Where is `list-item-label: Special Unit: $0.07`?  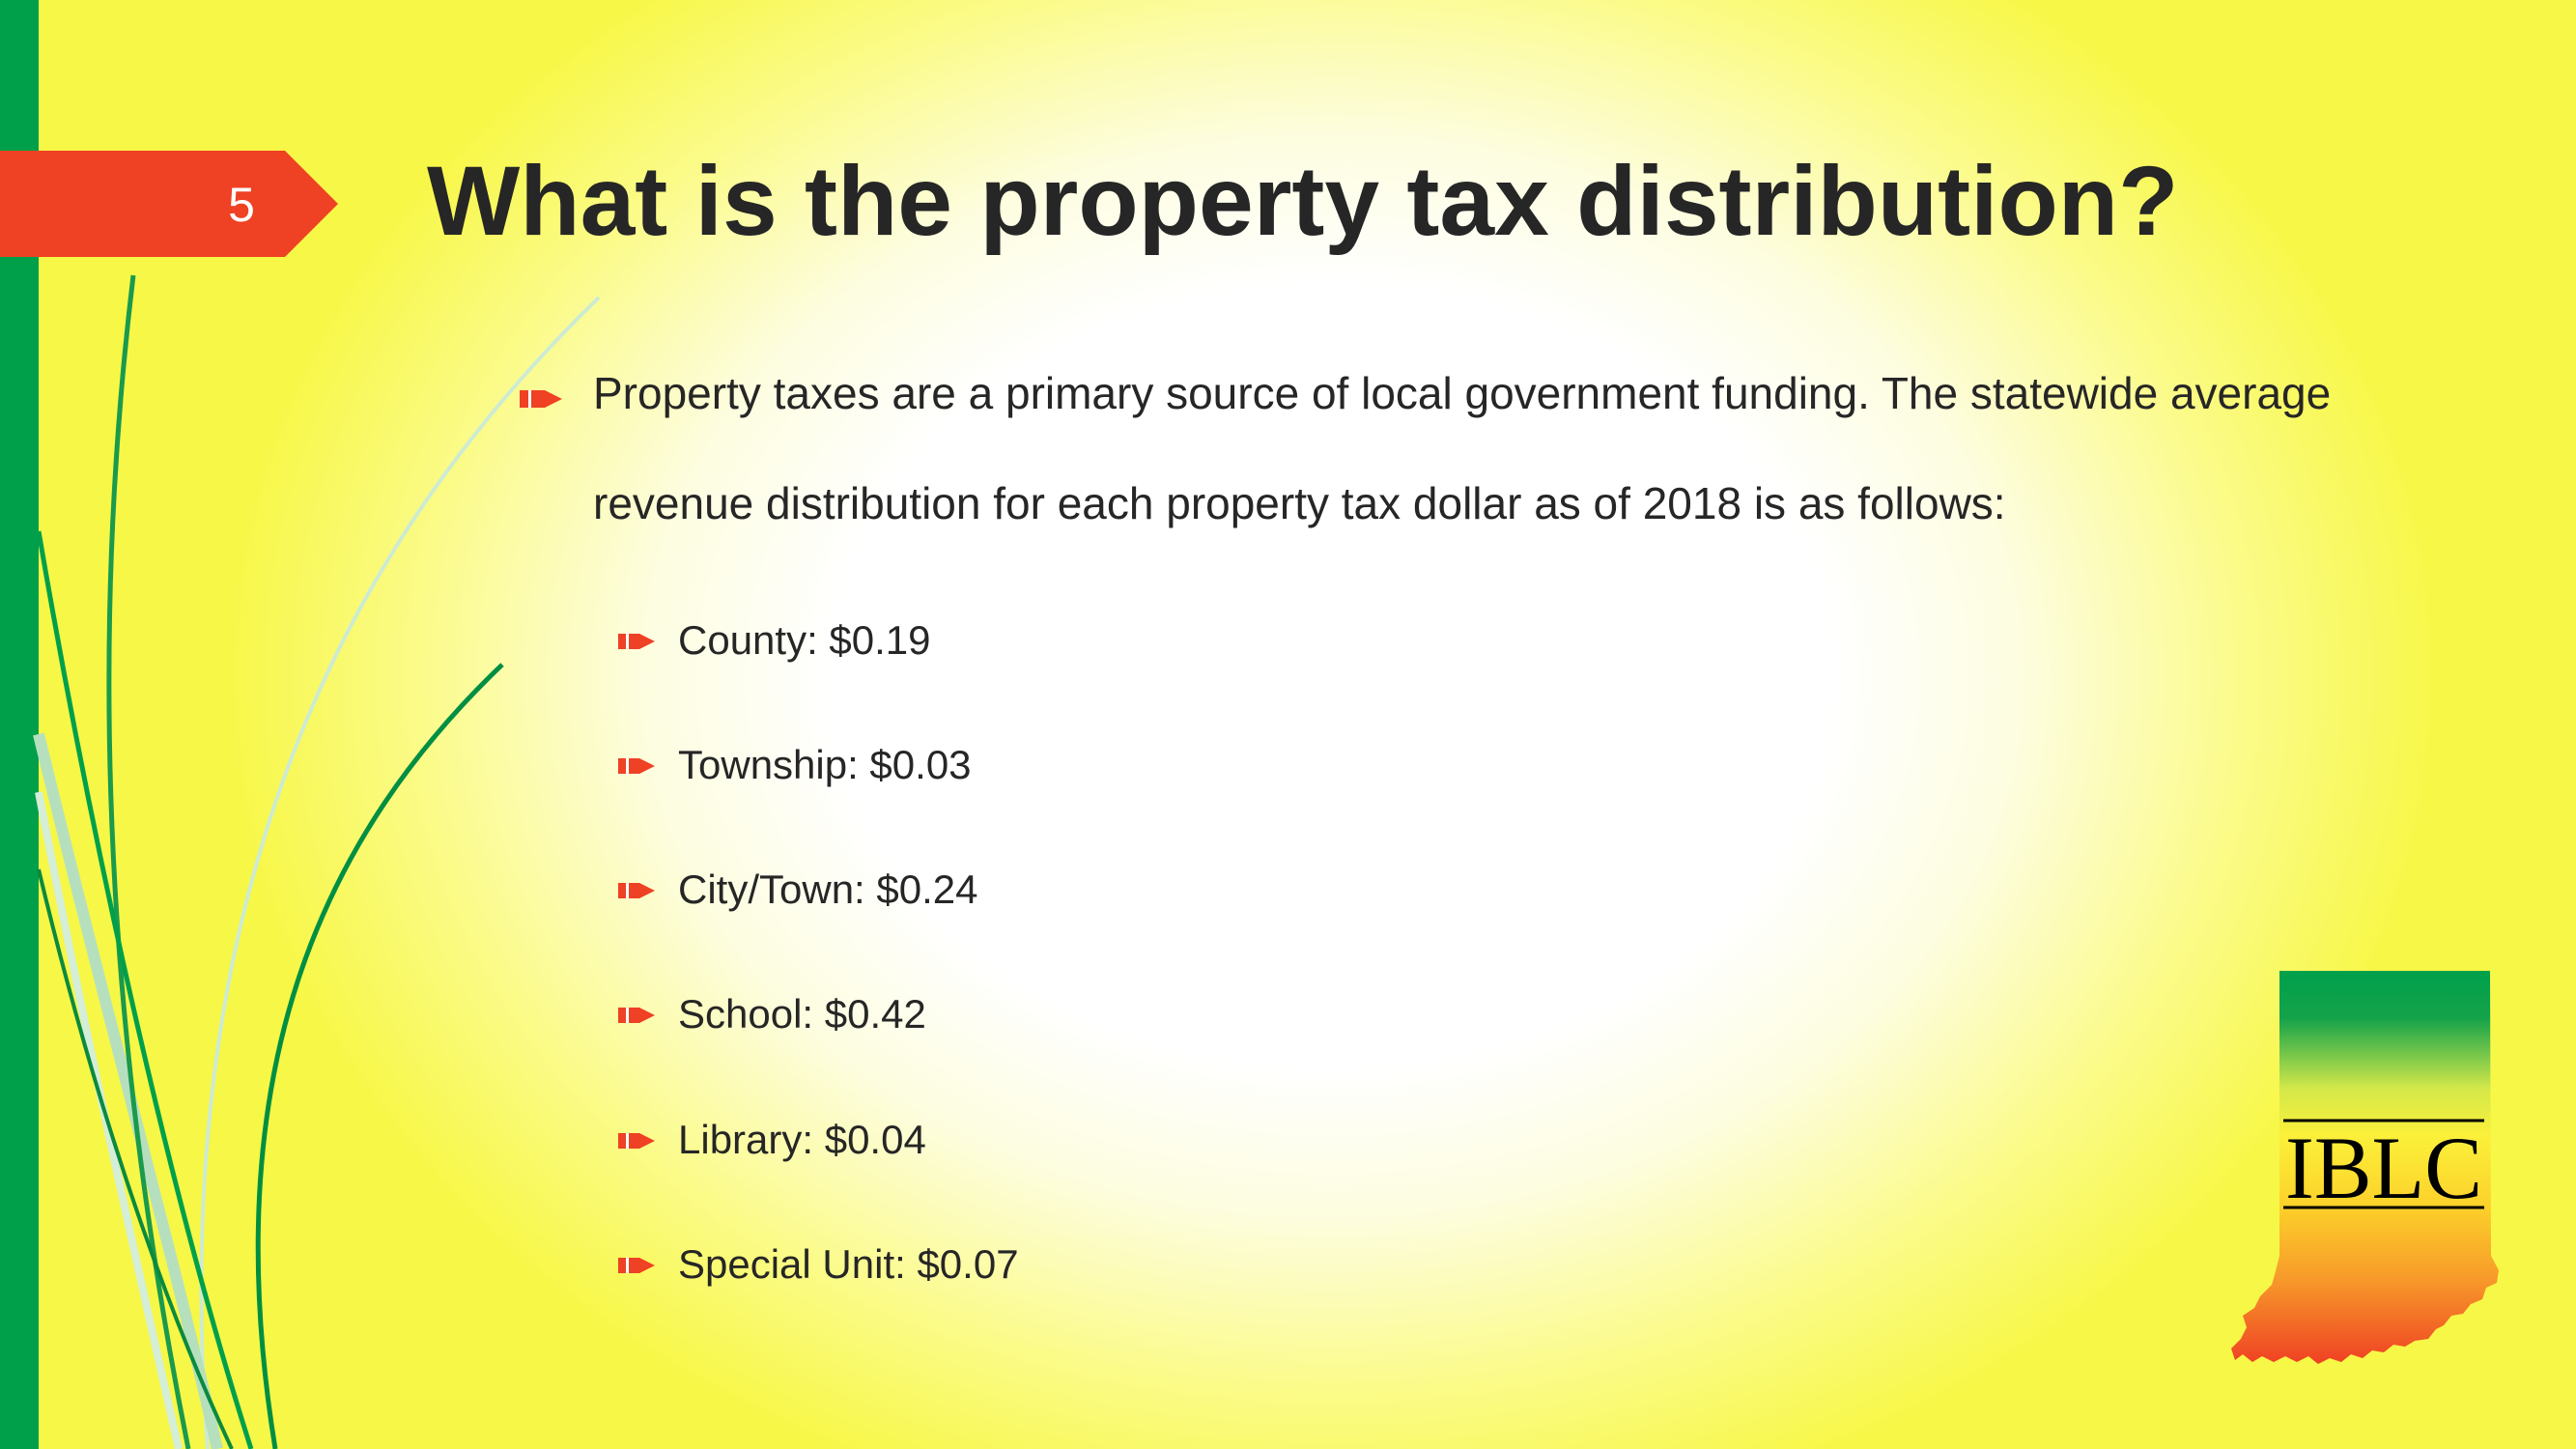
list-item-label: Special Unit: $0.07 is located at coordinates (848, 1264).